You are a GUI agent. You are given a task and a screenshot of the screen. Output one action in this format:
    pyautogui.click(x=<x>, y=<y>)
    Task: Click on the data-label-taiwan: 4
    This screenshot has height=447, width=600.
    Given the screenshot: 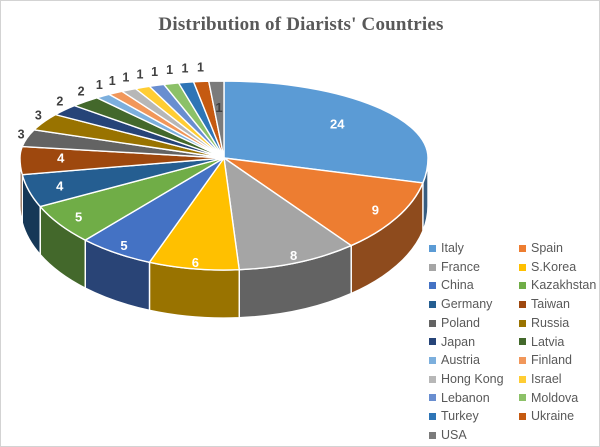 What is the action you would take?
    pyautogui.click(x=61, y=158)
    